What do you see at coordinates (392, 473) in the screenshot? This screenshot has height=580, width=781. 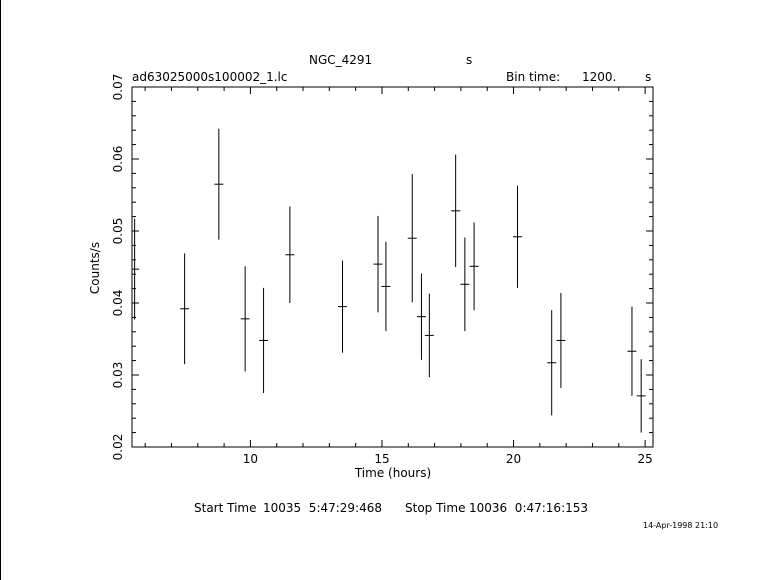 I see `x-axis-label: Time (hours)` at bounding box center [392, 473].